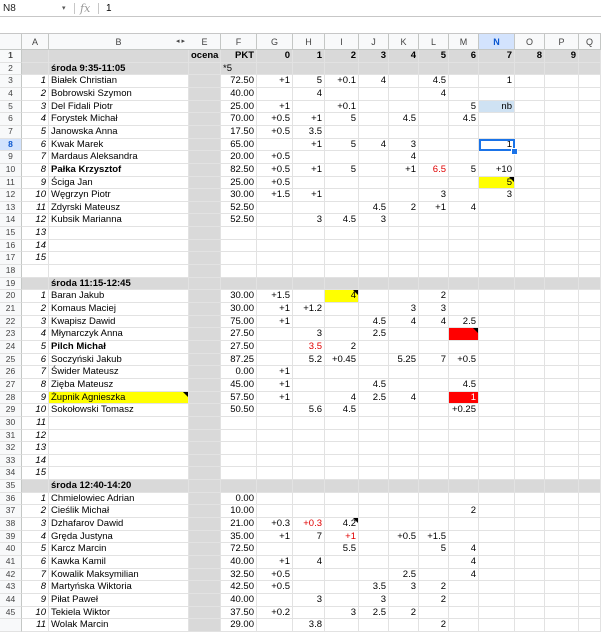 This screenshot has height=632, width=601. I want to click on cell-b-41: Kawka Kamil, so click(119, 562).